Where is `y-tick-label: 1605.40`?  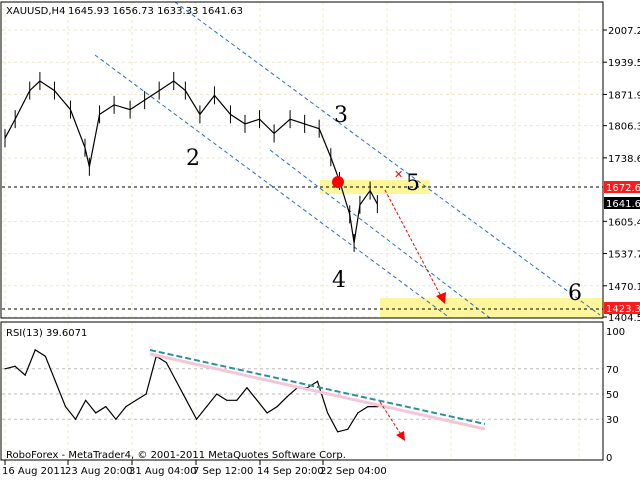
y-tick-label: 1605.40 is located at coordinates (624, 222).